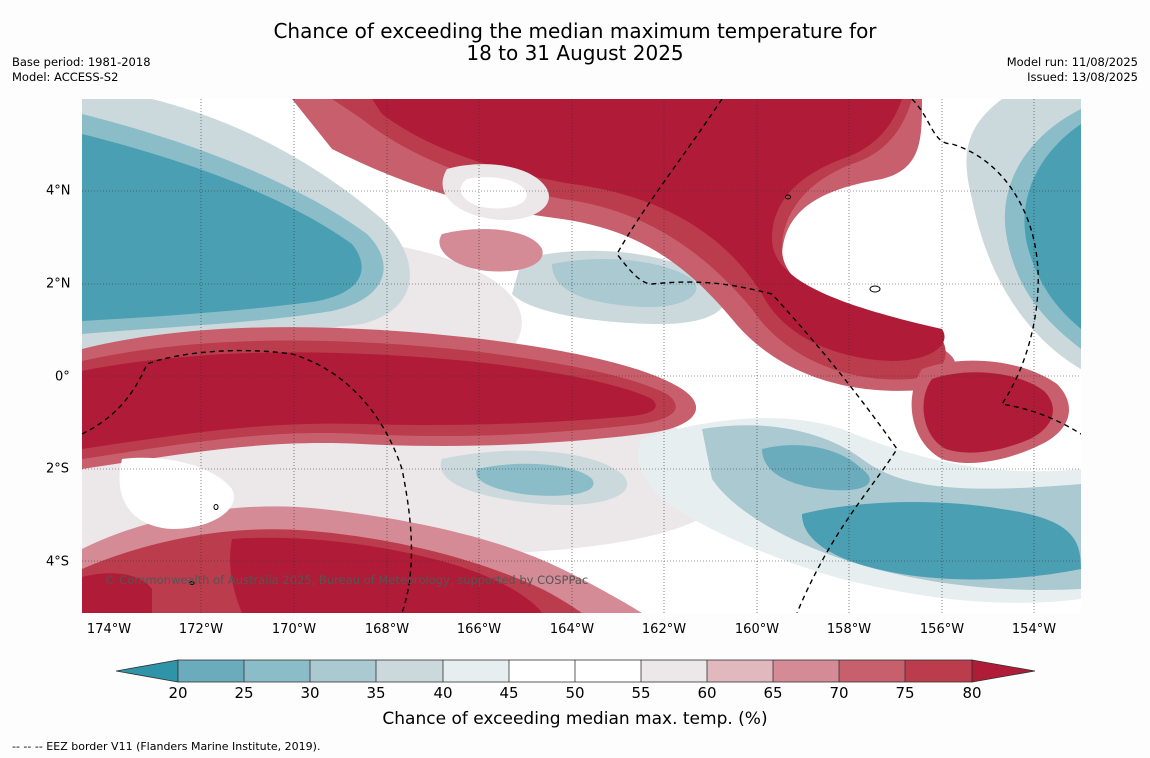 The height and width of the screenshot is (758, 1150). I want to click on lon-label: 162°W, so click(664, 629).